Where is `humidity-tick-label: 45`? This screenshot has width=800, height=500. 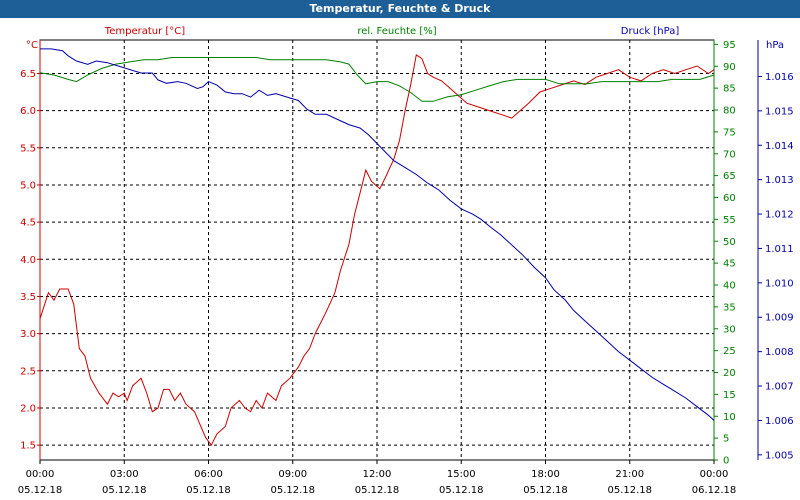 humidity-tick-label: 45 is located at coordinates (729, 264).